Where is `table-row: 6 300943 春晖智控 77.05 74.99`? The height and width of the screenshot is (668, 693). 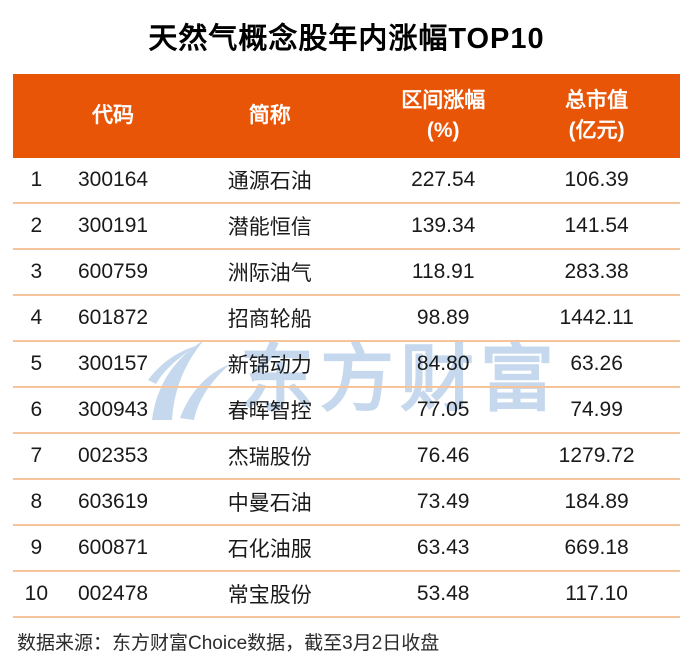 table-row: 6 300943 春晖智控 77.05 74.99 is located at coordinates (346, 410).